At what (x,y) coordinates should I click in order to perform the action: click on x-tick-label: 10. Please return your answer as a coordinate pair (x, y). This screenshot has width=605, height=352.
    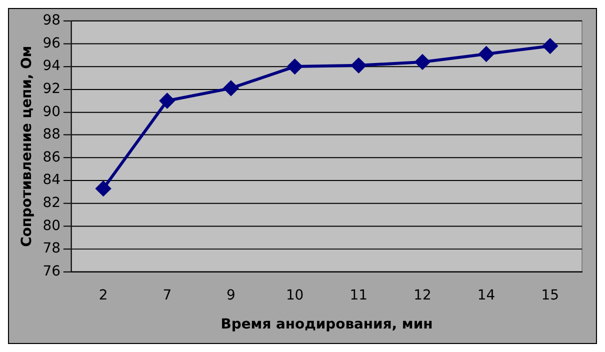
    Looking at the image, I should click on (295, 296).